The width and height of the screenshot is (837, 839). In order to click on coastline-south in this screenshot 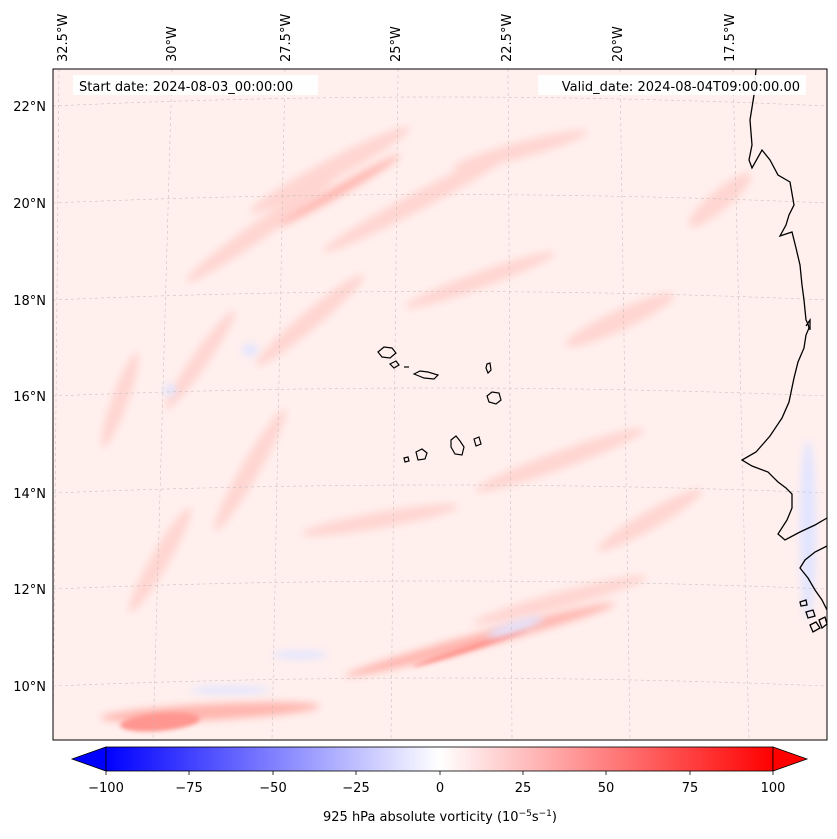, I will do `click(813, 578)`.